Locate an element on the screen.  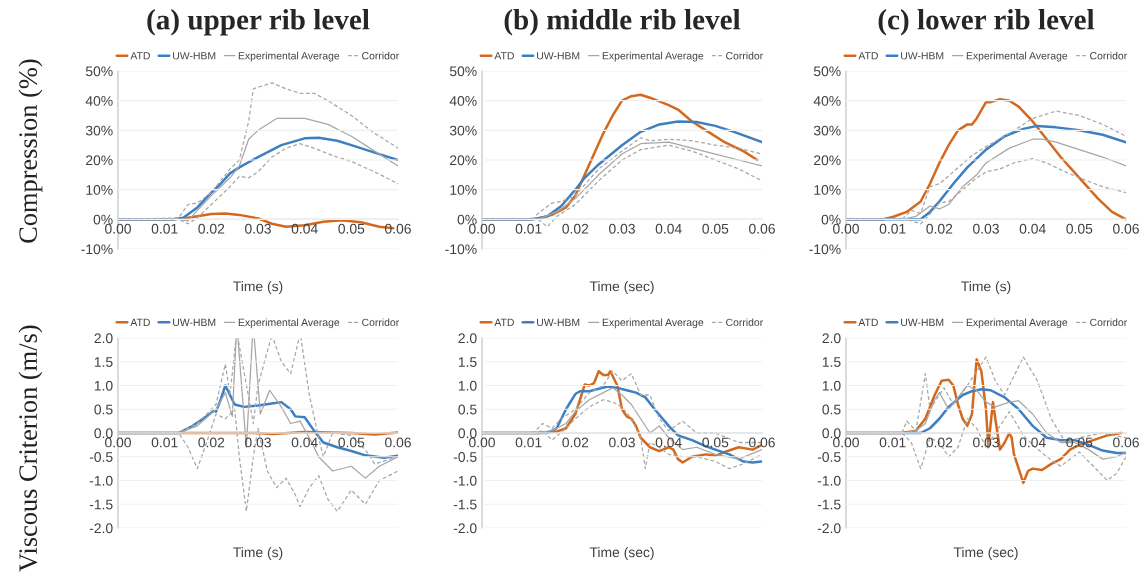
y-tick-label: 0% is located at coordinates (103, 219).